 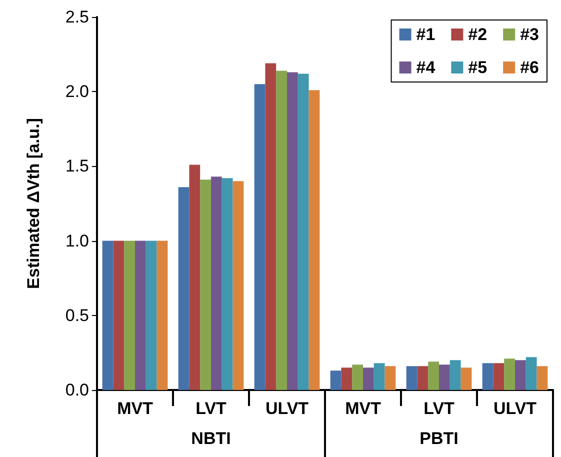 What do you see at coordinates (77, 92) in the screenshot?
I see `y-tick-label: 2.0` at bounding box center [77, 92].